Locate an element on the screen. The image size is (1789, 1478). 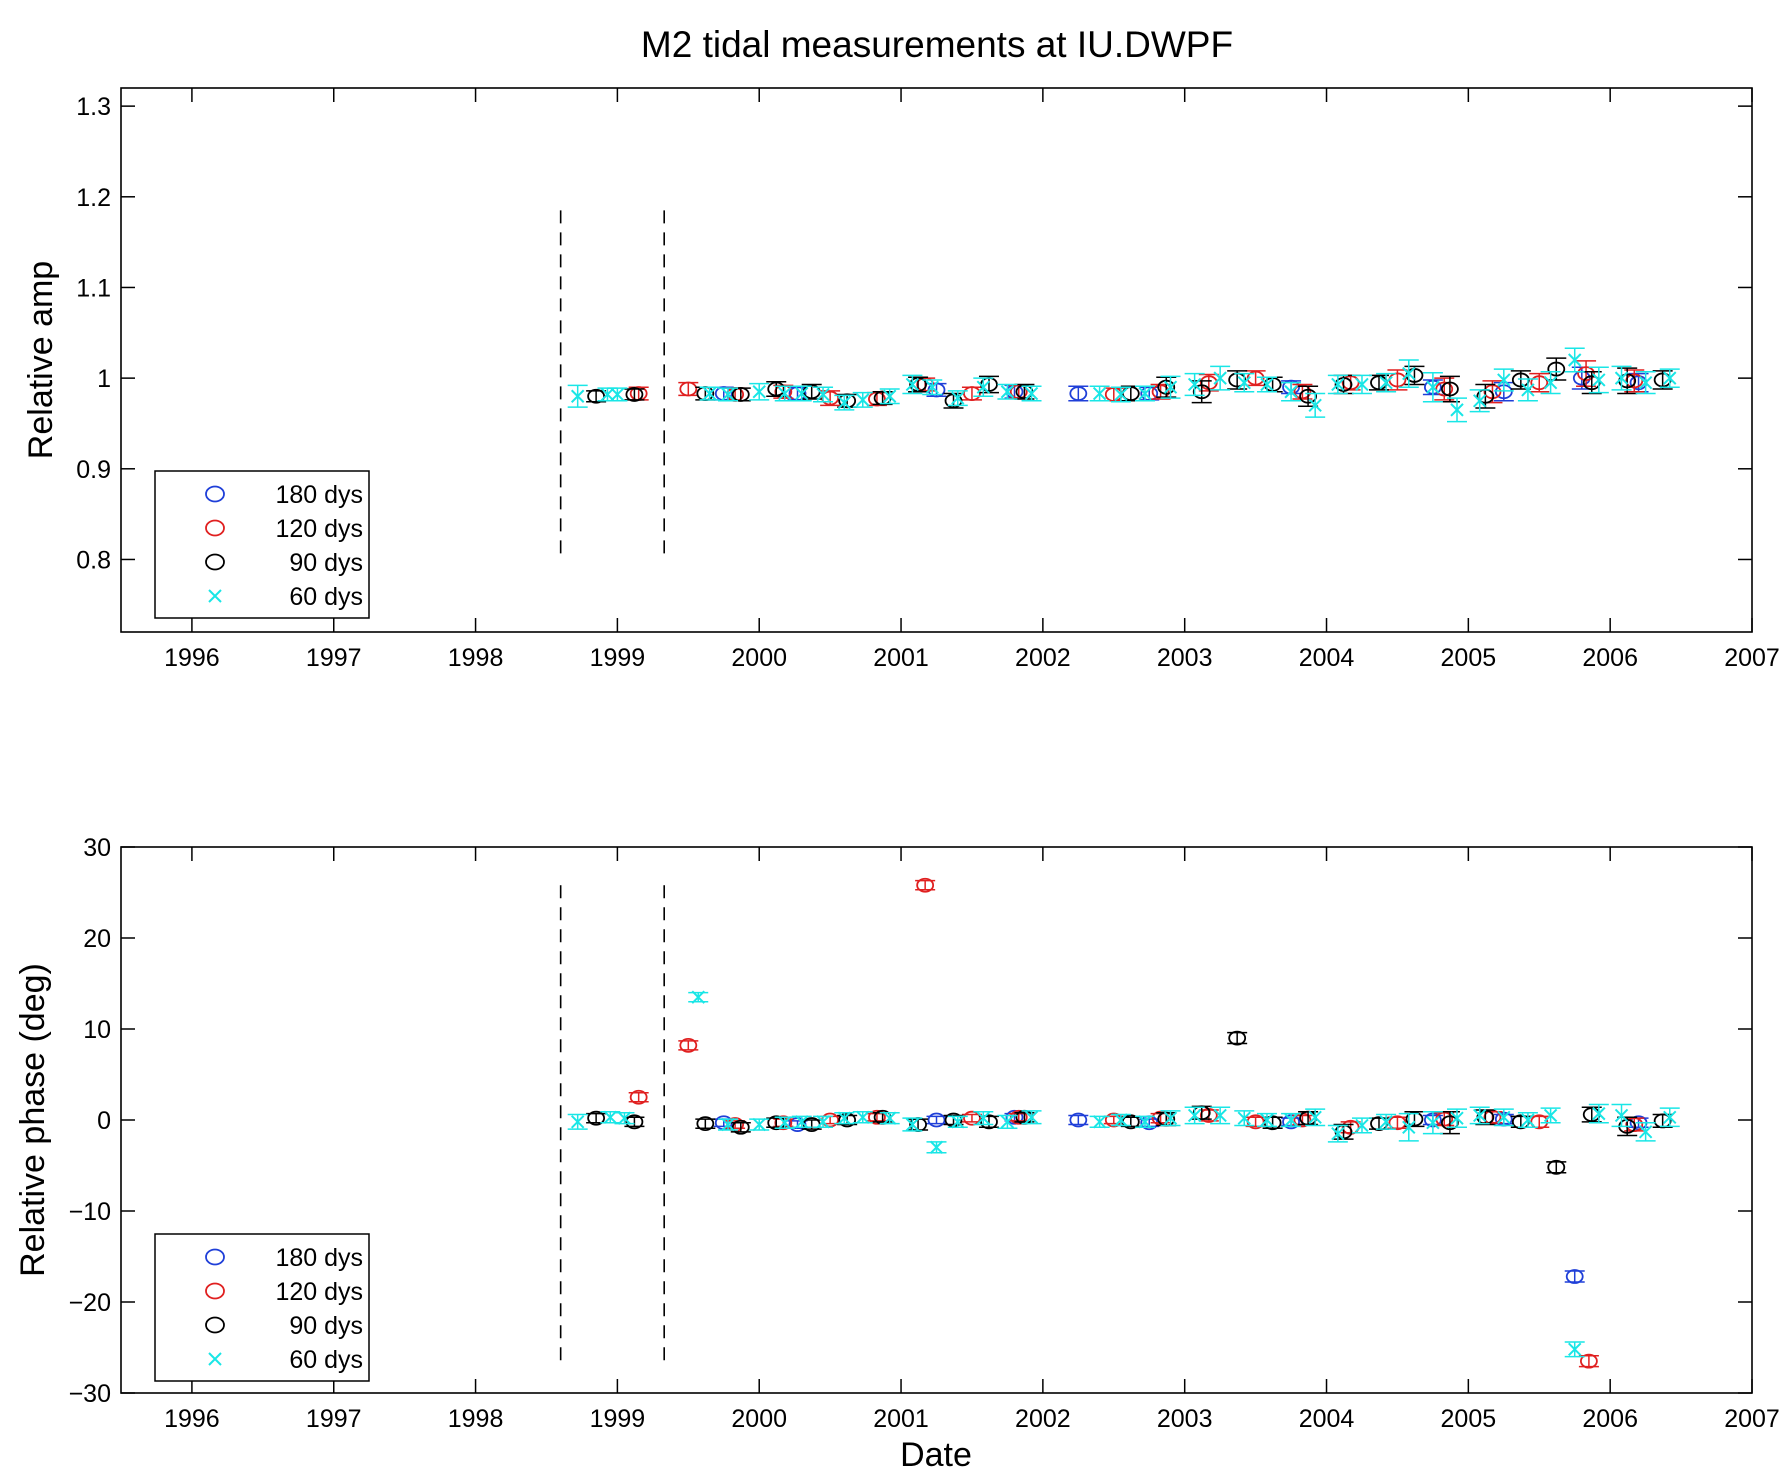
x-tick-label: 1999 is located at coordinates (618, 658).